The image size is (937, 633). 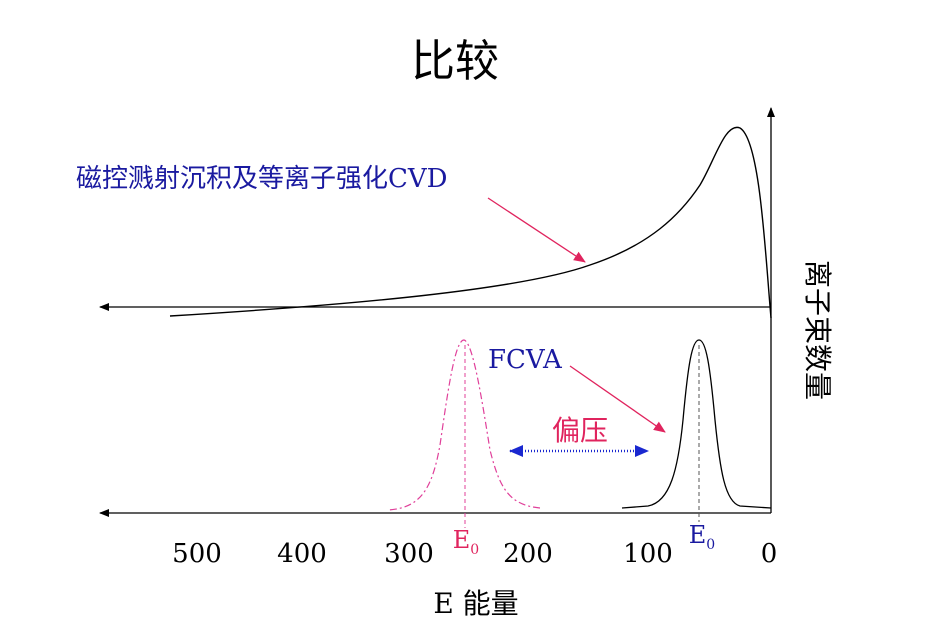 I want to click on x-axis-label: E 能量, so click(x=475, y=603).